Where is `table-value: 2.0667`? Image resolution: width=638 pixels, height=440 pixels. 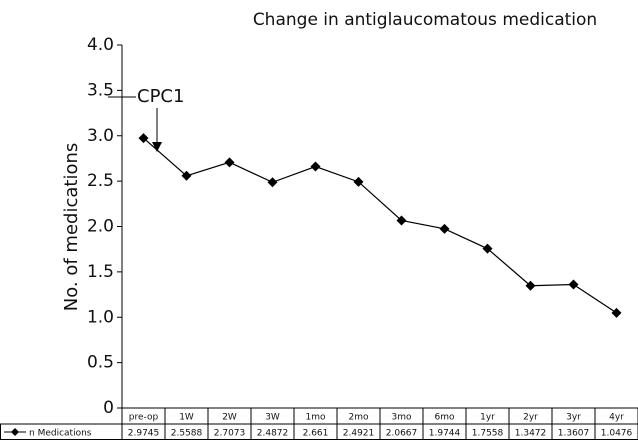 table-value: 2.0667 is located at coordinates (402, 434).